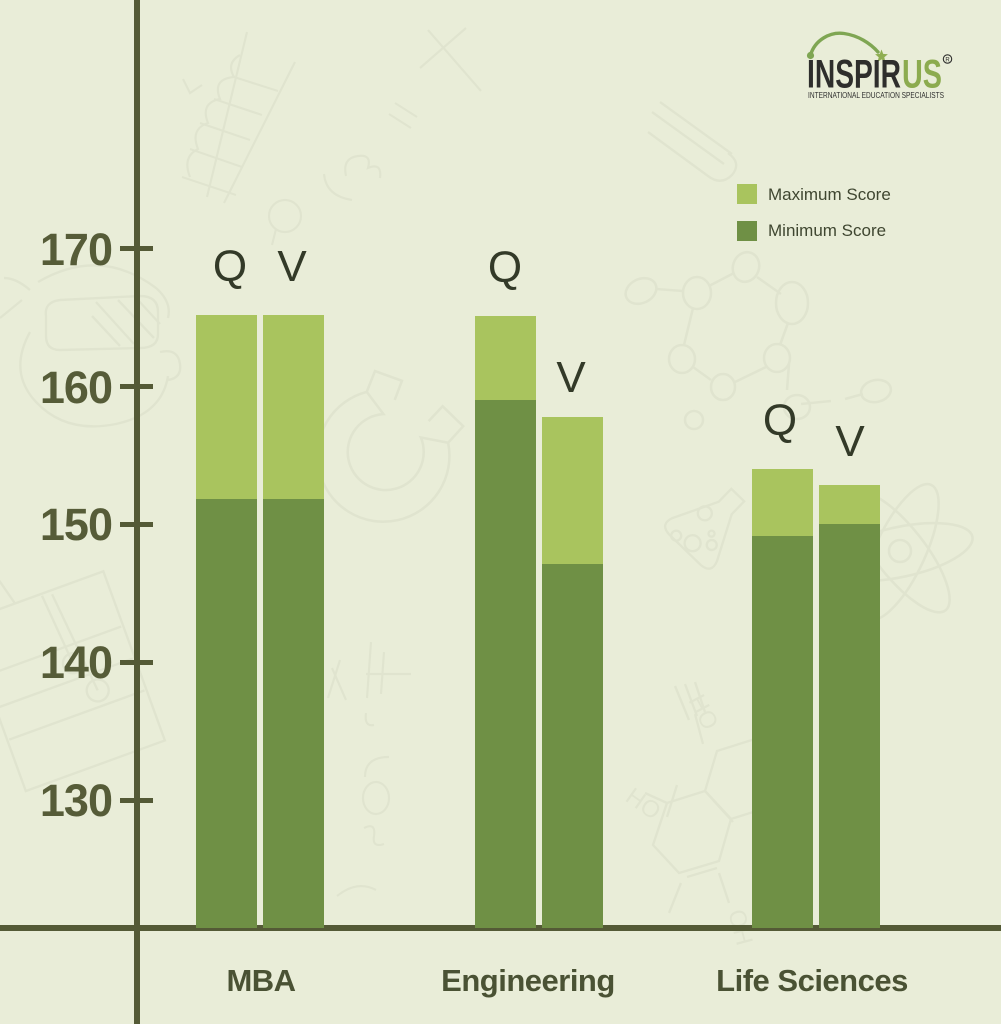 The image size is (1001, 1024). I want to click on svg-text: HO, so click(643, 804).